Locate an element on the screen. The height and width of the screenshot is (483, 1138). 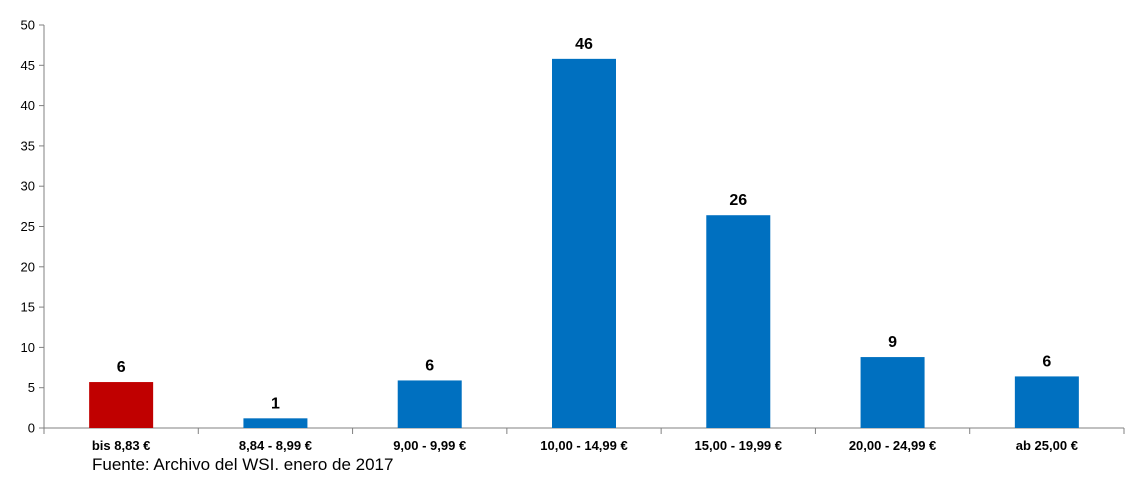
x-tick-label: 8,84 - 8,99 € is located at coordinates (275, 445).